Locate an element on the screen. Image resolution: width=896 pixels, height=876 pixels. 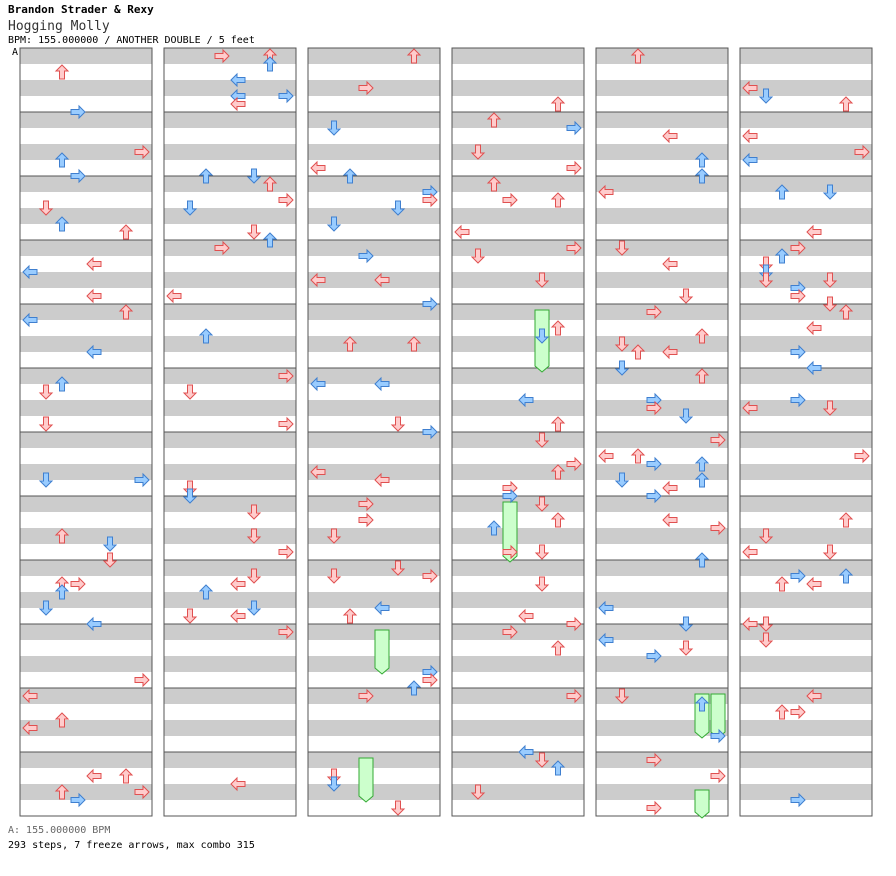
column-border is located at coordinates (86, 432).